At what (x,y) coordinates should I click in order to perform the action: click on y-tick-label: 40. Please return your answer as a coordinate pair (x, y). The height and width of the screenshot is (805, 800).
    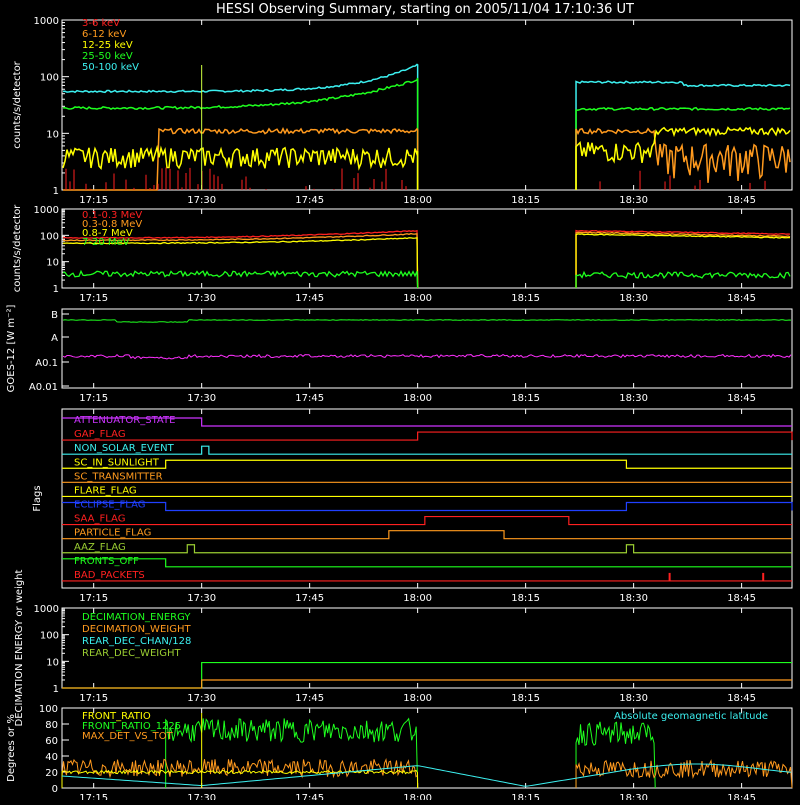
    Looking at the image, I should click on (51, 757).